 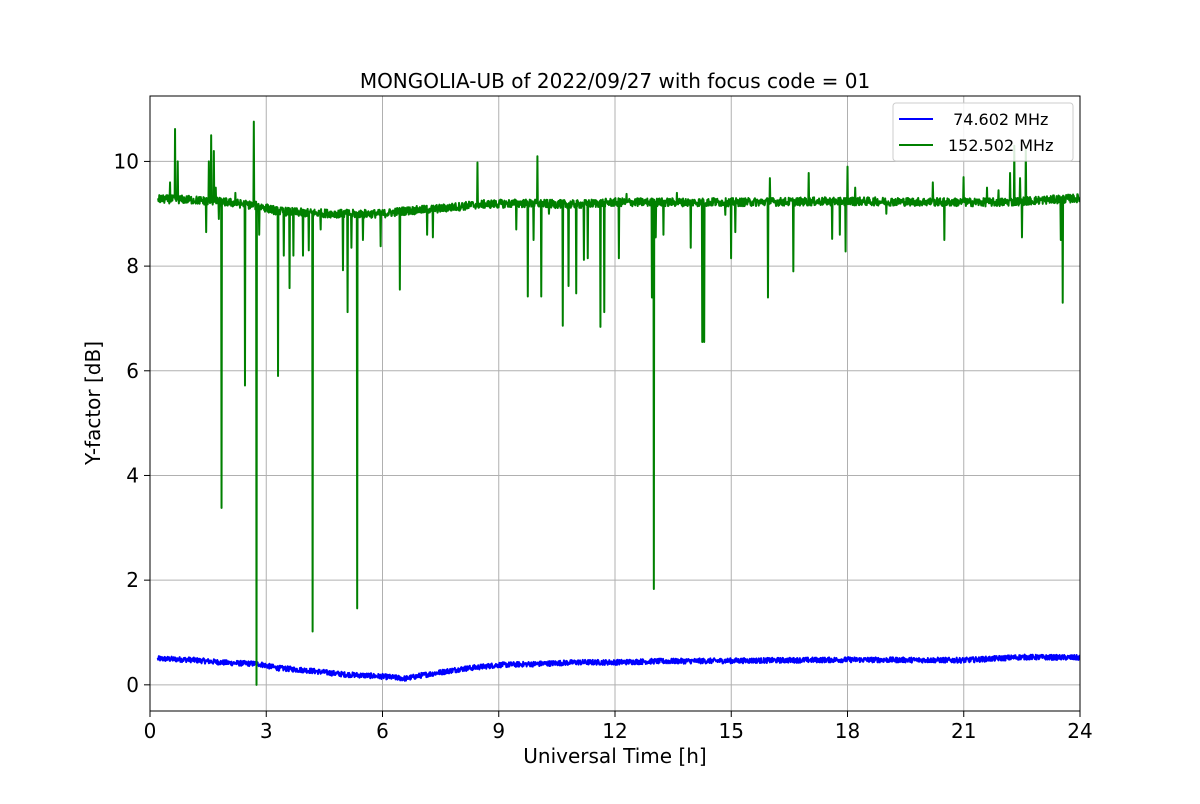 What do you see at coordinates (132, 266) in the screenshot?
I see `y-tick-label: 8` at bounding box center [132, 266].